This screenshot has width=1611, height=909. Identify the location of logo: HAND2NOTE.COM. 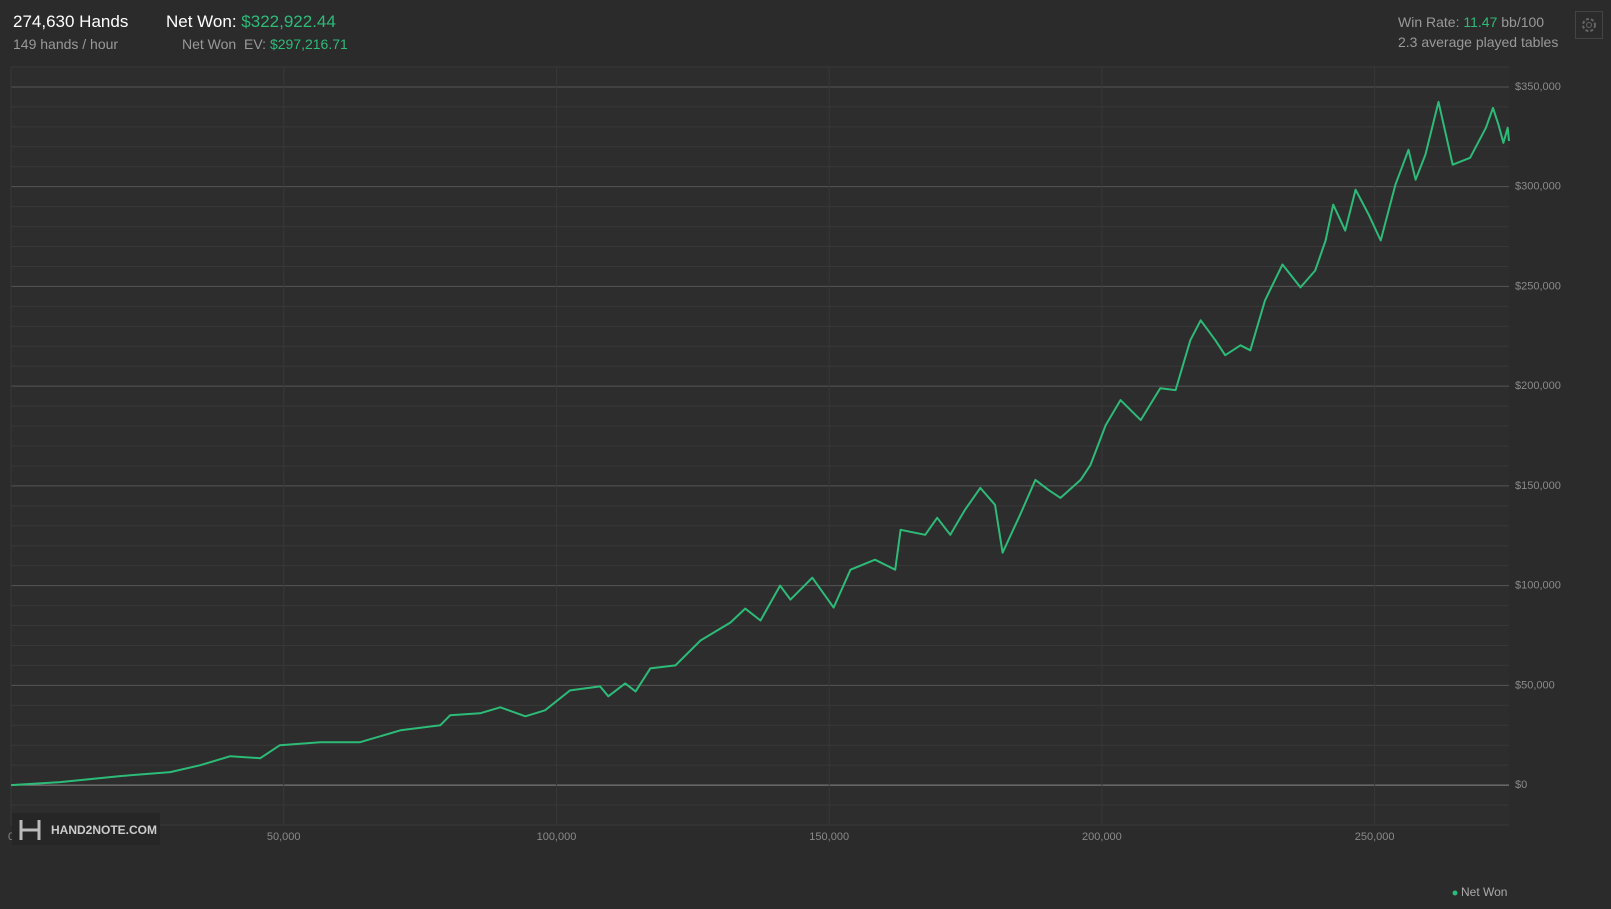
(86, 829).